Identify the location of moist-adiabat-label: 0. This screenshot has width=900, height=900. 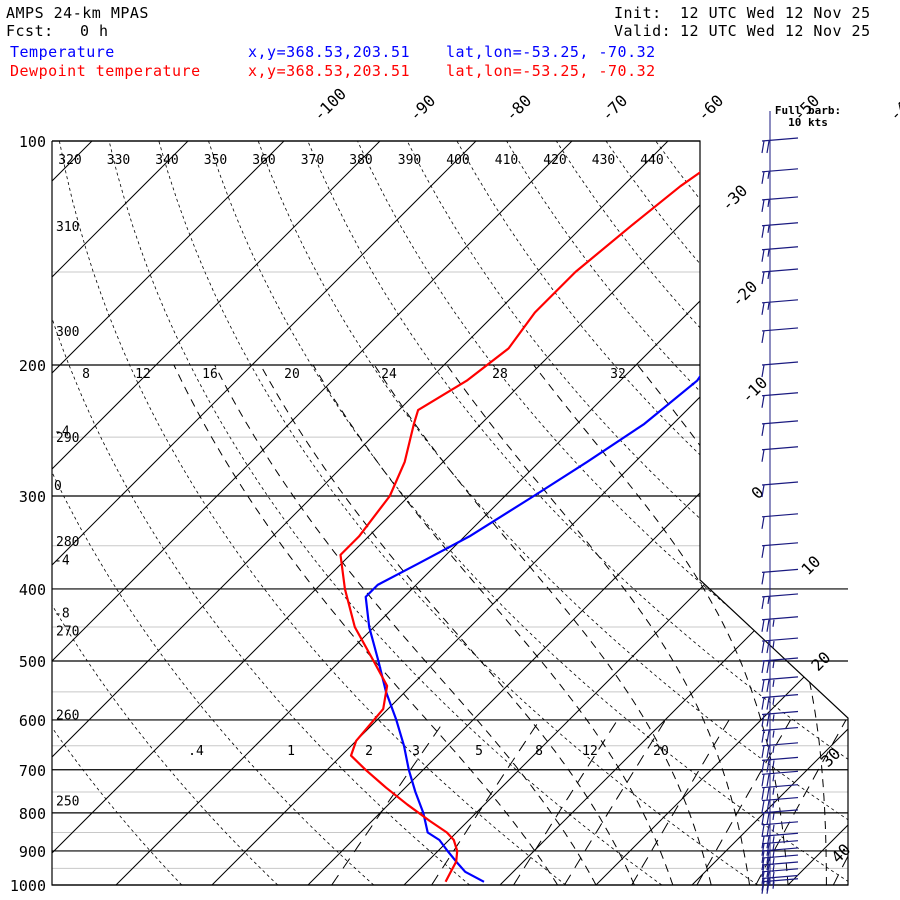
(58, 486).